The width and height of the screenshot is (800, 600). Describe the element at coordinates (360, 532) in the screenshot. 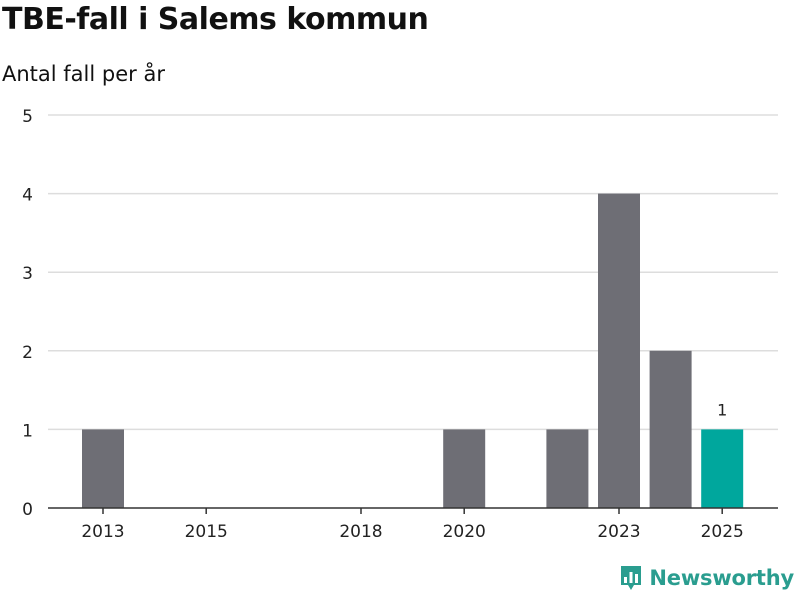

I see `x-tick-label: 2018` at that location.